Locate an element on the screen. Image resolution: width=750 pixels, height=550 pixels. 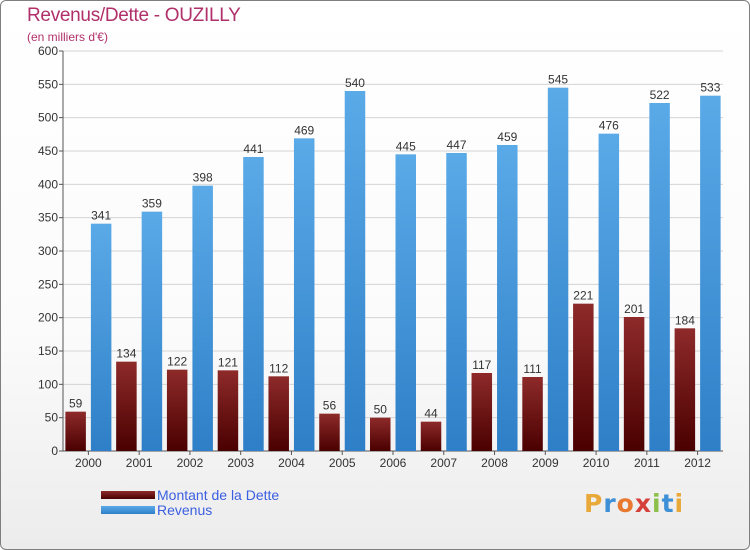
bar-revenus-2008 is located at coordinates (507, 298).